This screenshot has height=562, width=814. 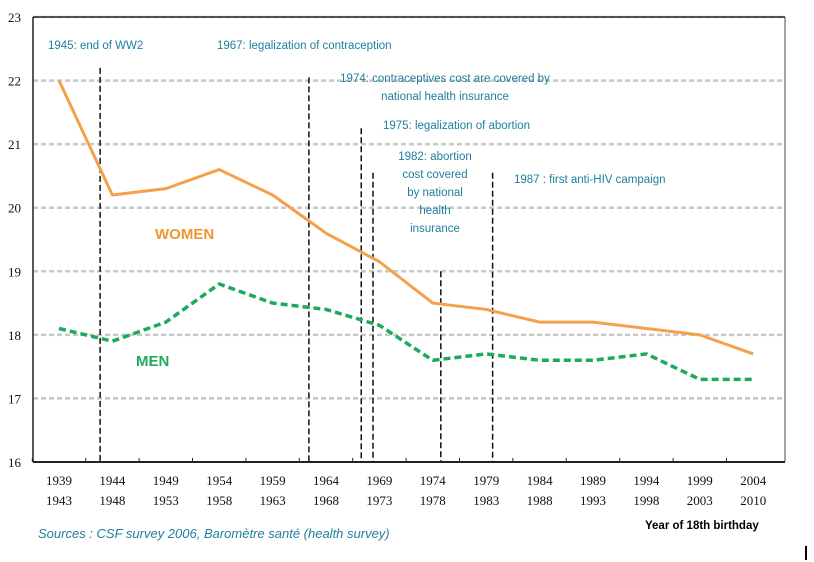 What do you see at coordinates (806, 553) in the screenshot?
I see `text-cursor` at bounding box center [806, 553].